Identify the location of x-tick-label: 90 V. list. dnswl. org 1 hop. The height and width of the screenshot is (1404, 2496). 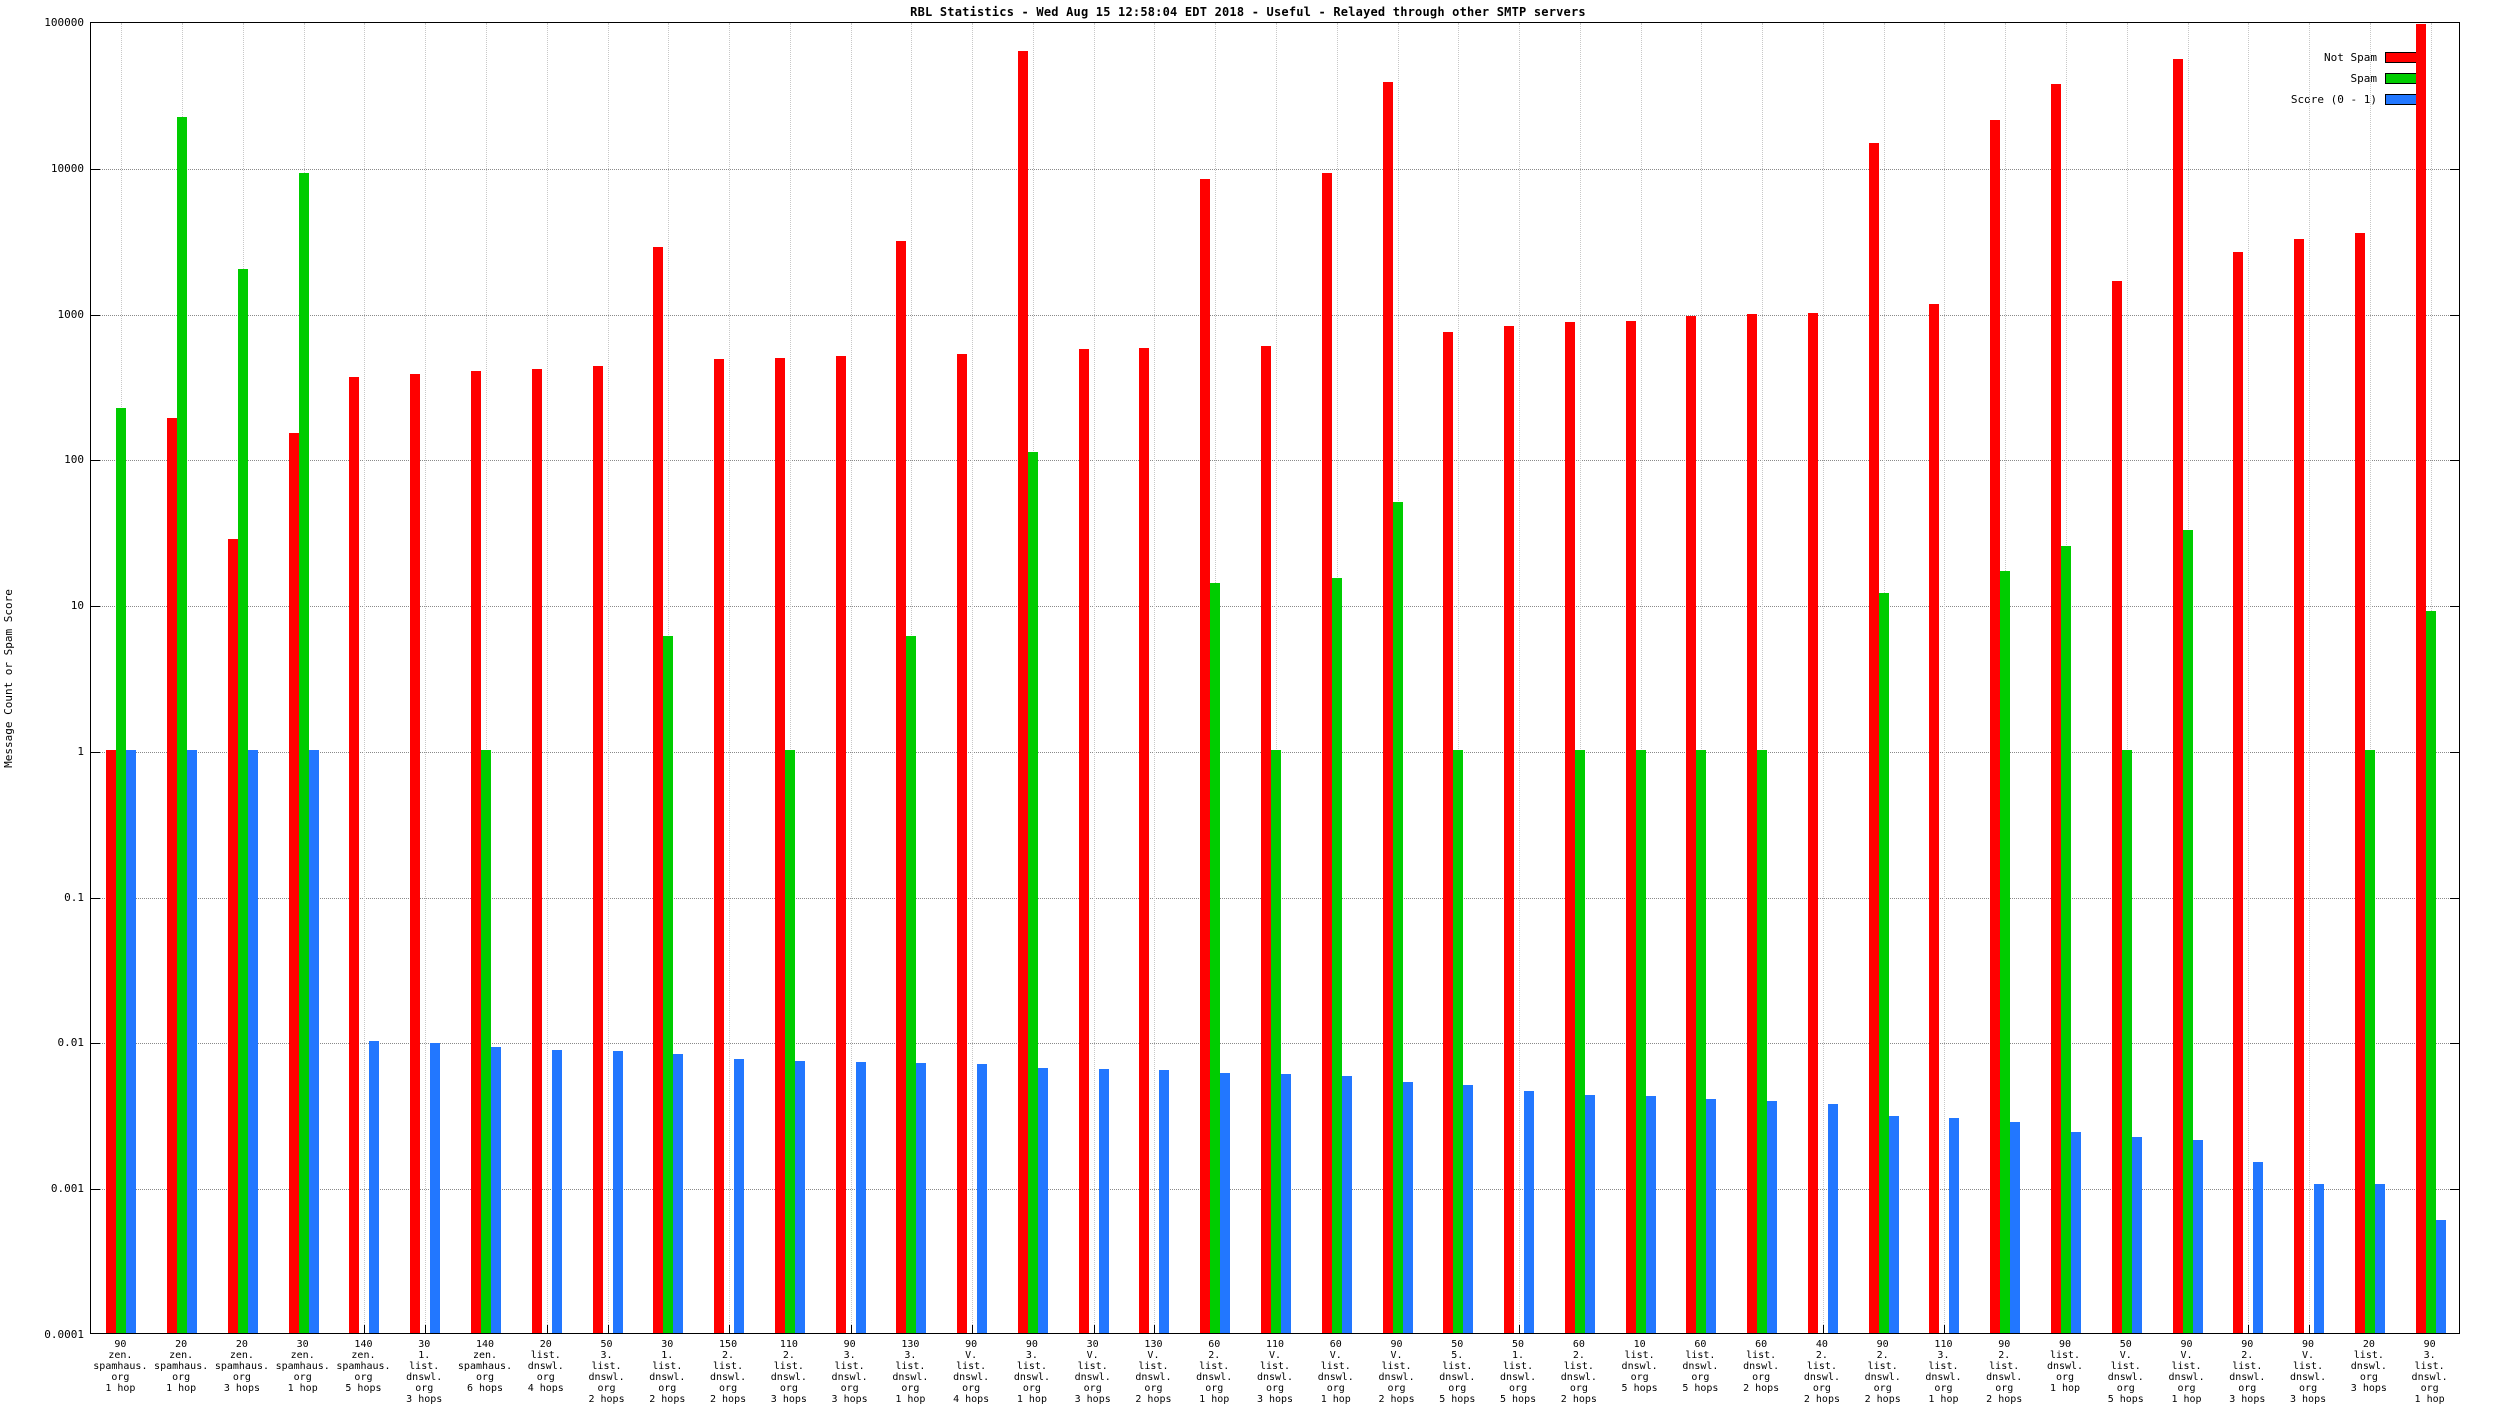
(2186, 1371).